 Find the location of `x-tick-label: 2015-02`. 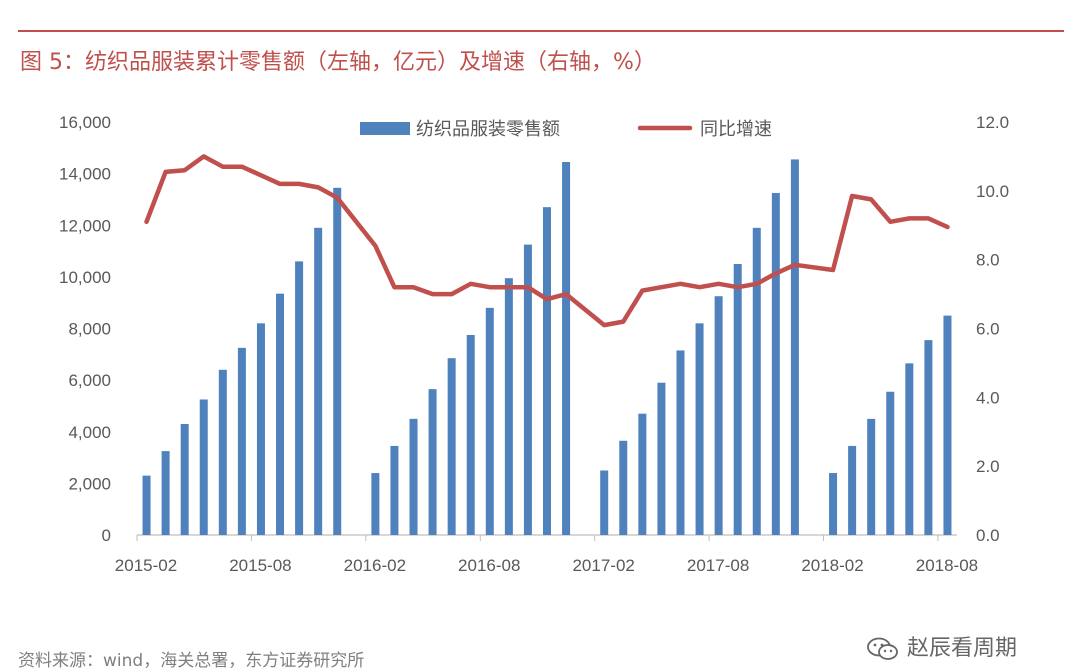

x-tick-label: 2015-02 is located at coordinates (146, 565).